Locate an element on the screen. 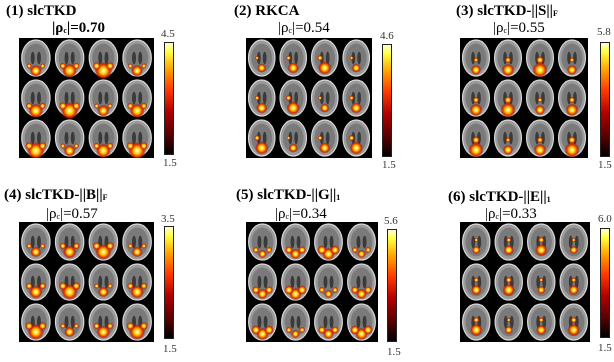 Image resolution: width=614 pixels, height=362 pixels. correlation-label: |ρc|=0.34 is located at coordinates (301, 214).